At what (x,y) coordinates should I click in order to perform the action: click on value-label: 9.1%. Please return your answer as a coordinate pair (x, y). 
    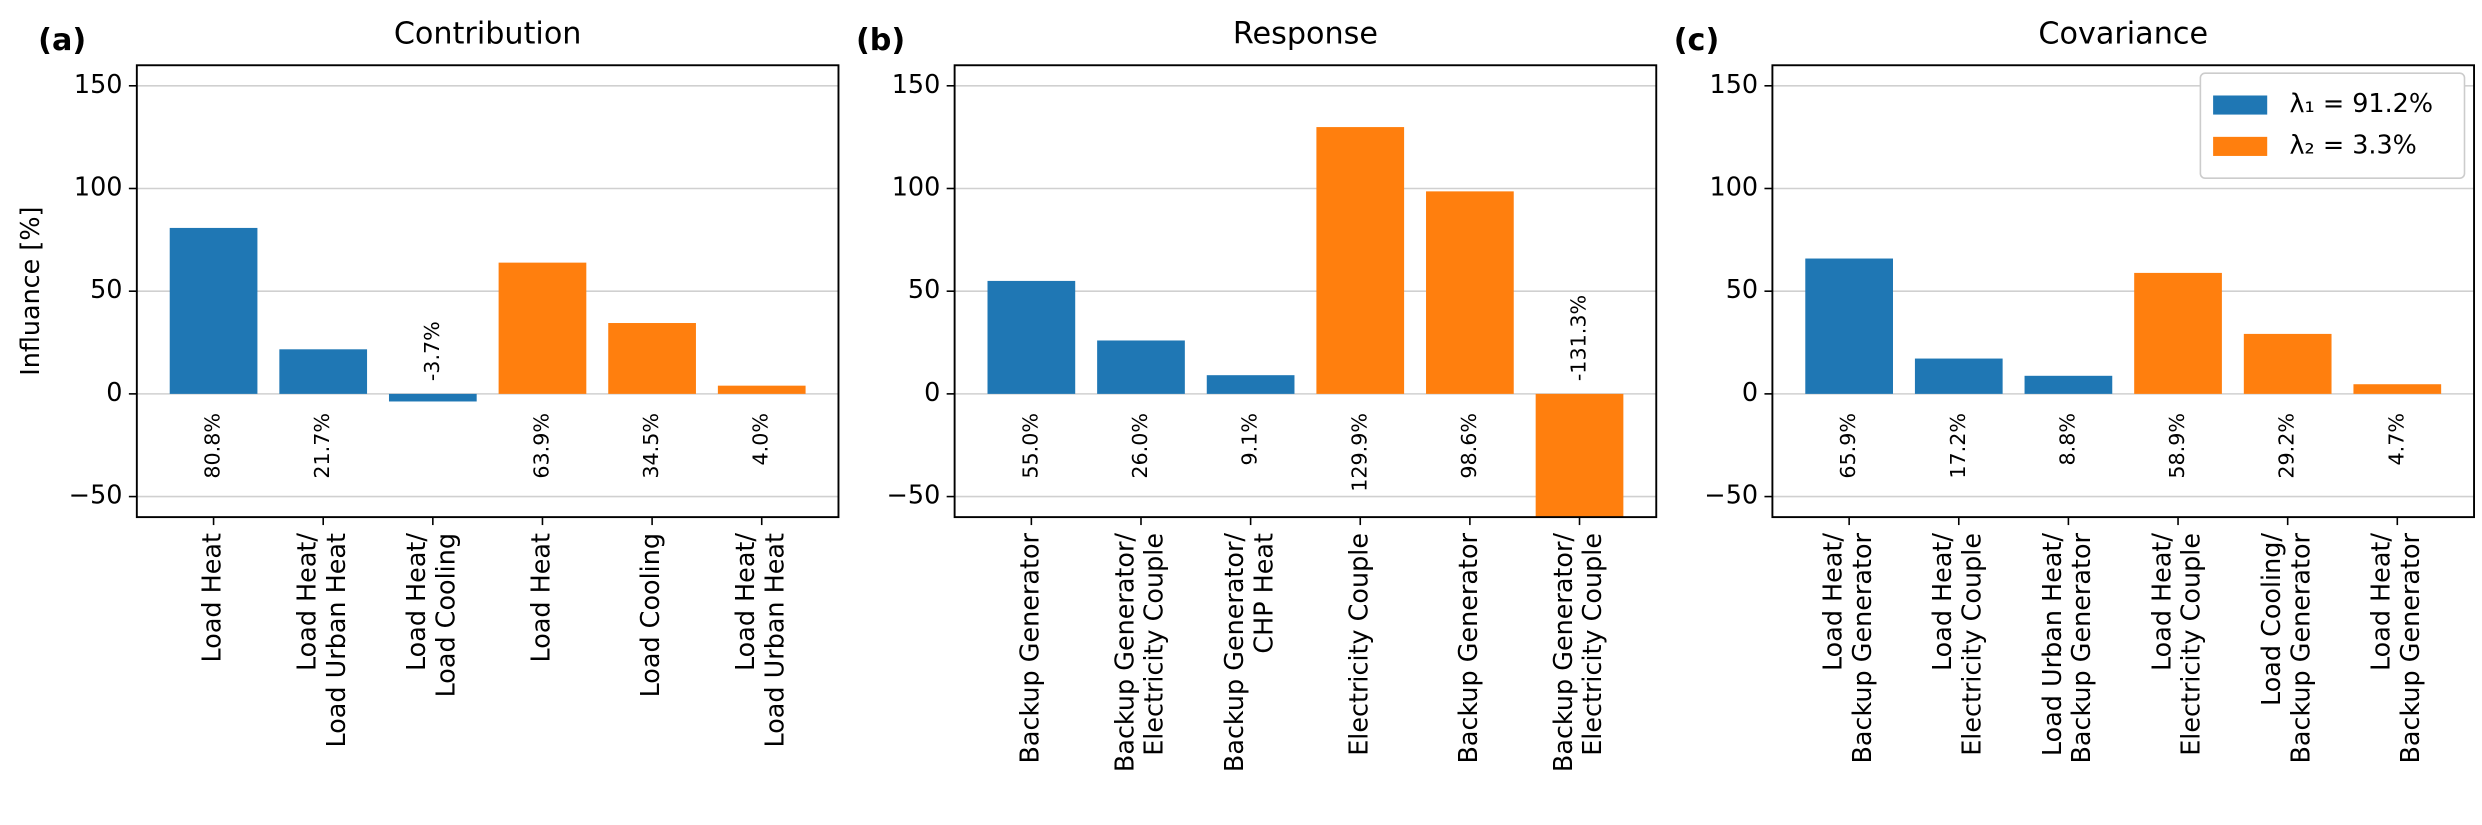
    Looking at the image, I should click on (1250, 439).